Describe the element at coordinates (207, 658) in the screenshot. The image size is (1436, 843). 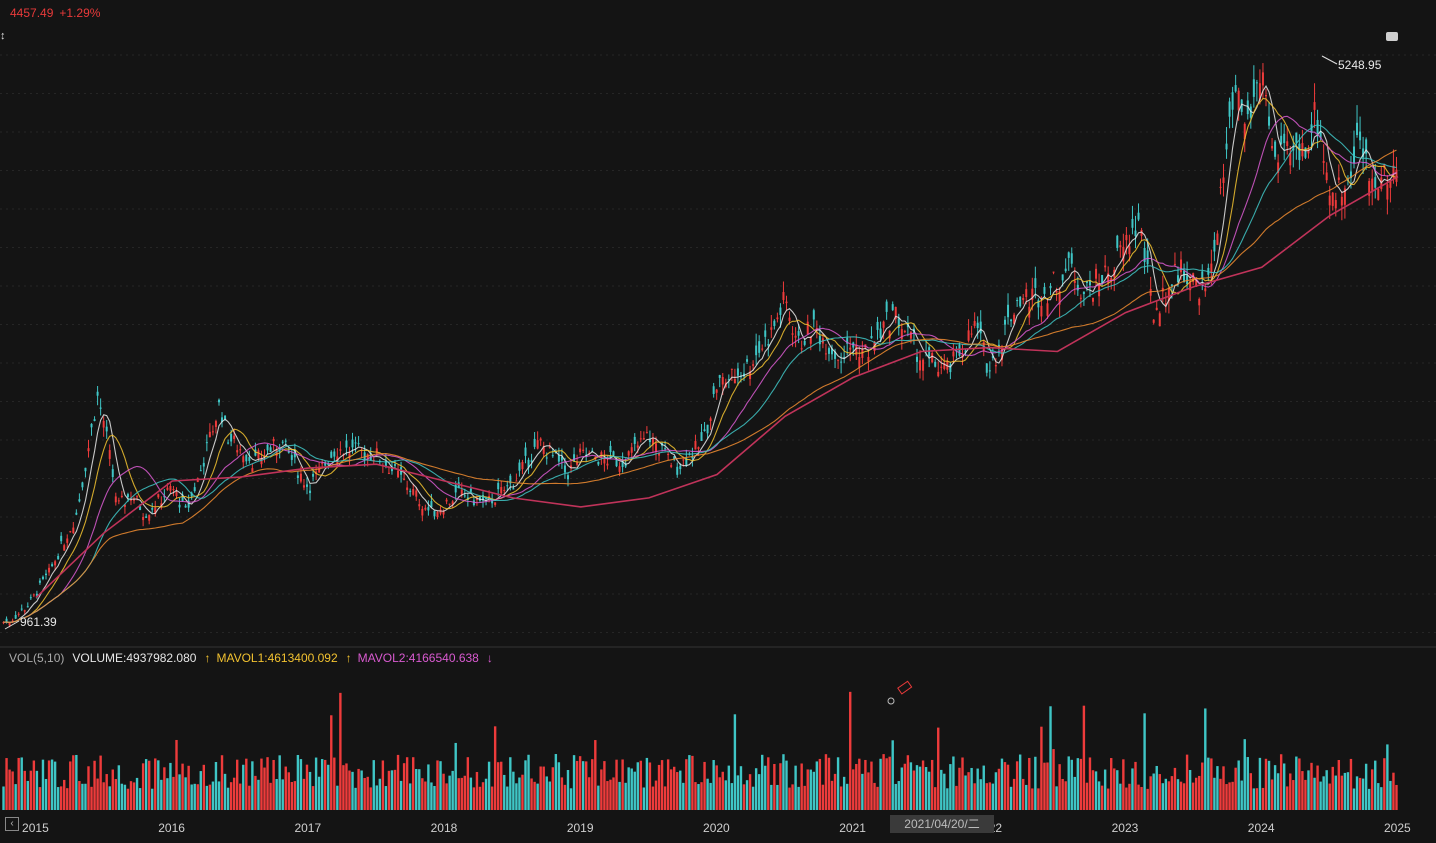
I see `volume-arrow: ↑` at that location.